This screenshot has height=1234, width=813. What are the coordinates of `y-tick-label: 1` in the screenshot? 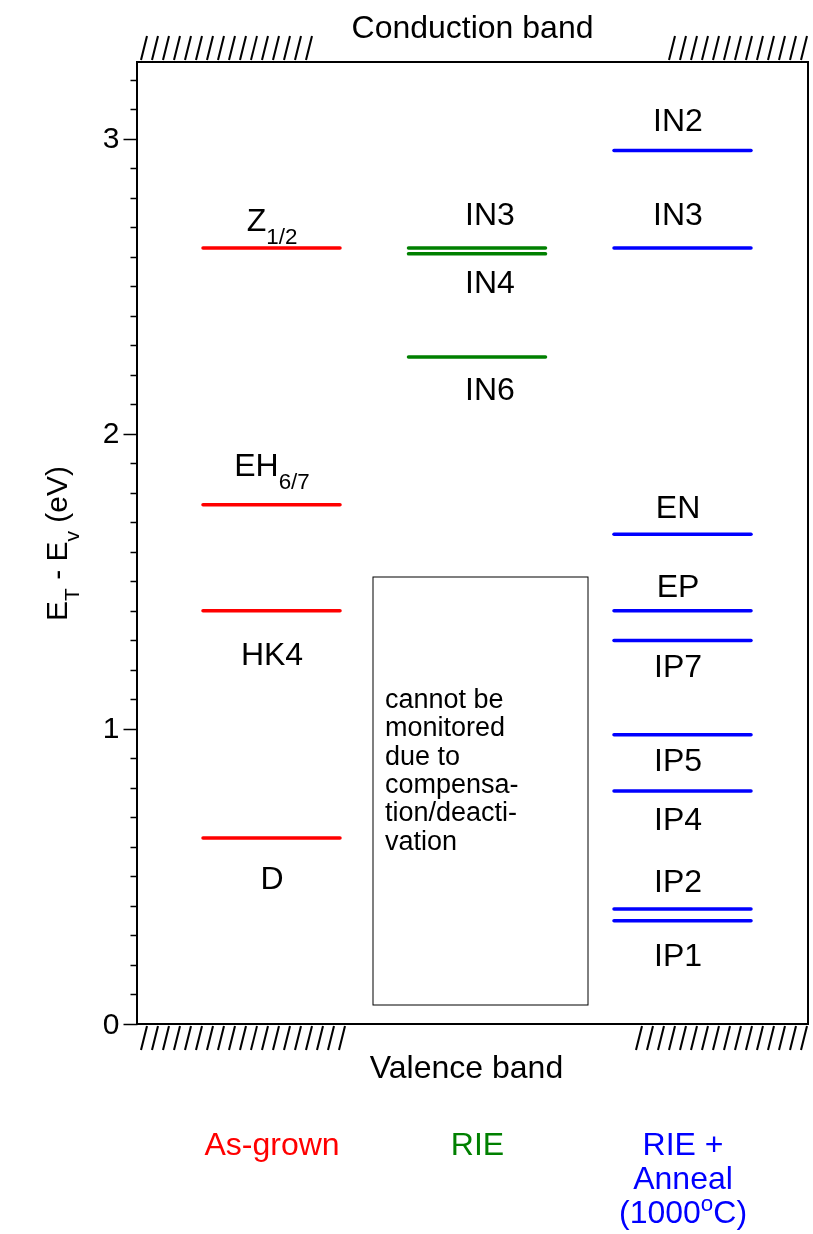 It's located at (111, 728).